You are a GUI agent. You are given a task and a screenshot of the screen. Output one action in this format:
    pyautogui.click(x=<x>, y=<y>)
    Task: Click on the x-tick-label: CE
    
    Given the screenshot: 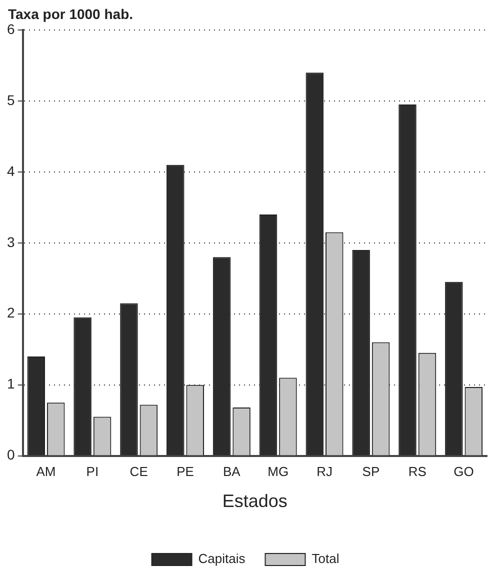 What is the action you would take?
    pyautogui.click(x=139, y=472)
    